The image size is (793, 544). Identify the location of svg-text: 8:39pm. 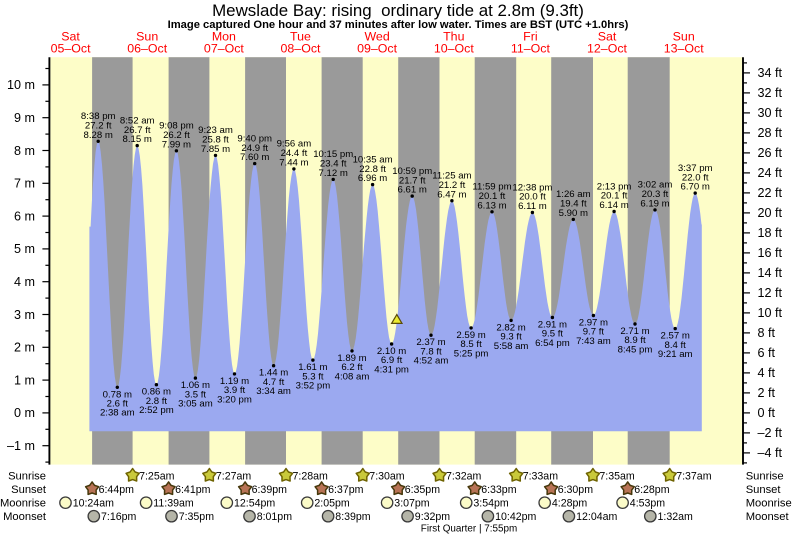
(353, 517).